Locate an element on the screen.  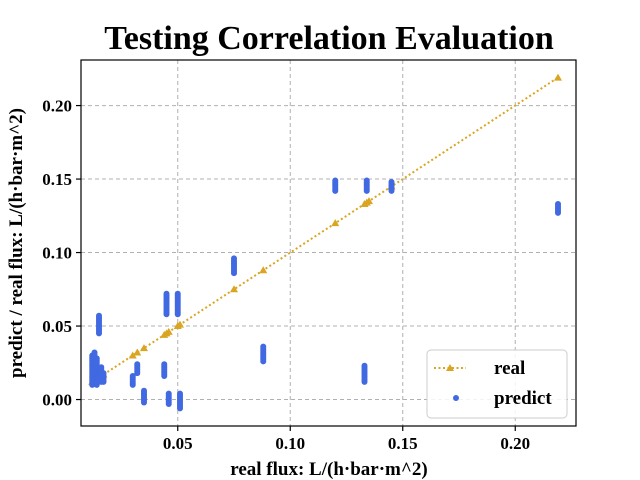
y-axis-label: predict / real flux: L/(h·bar·m^2) is located at coordinates (16, 243).